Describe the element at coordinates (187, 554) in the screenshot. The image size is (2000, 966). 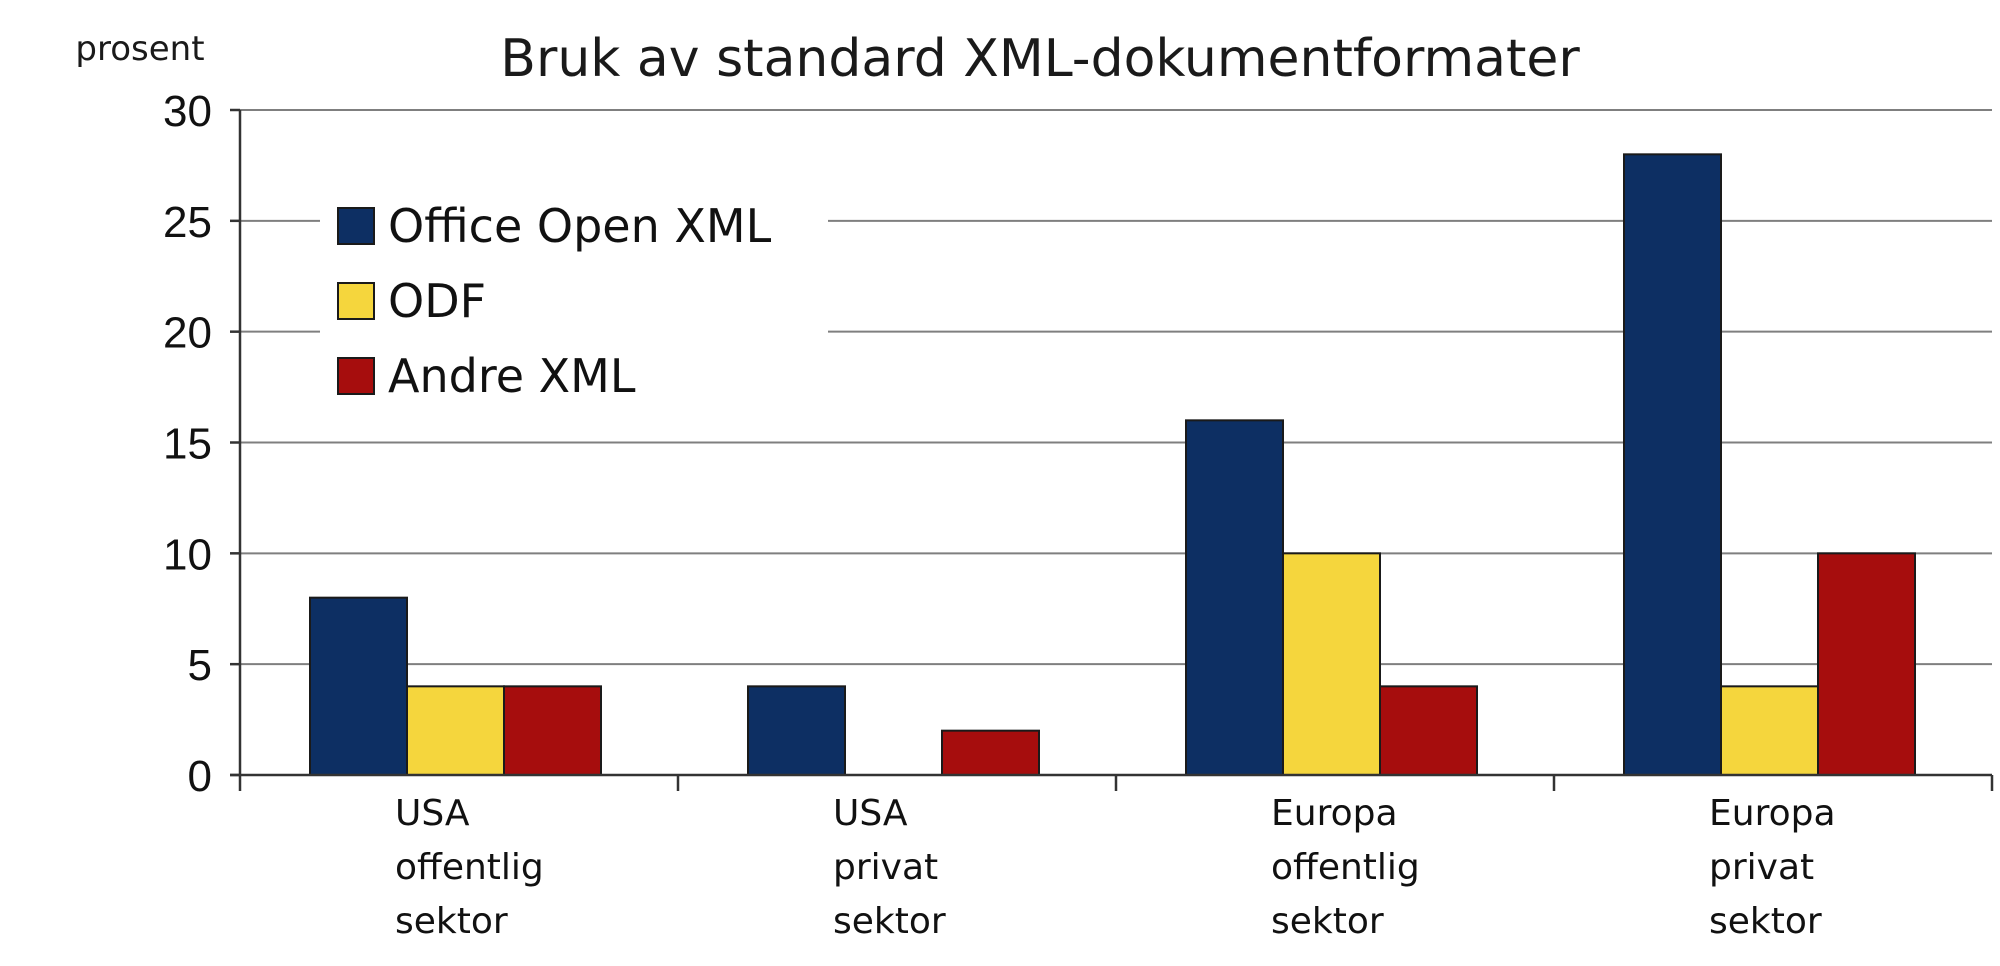
I see `y-tick-label: 10` at that location.